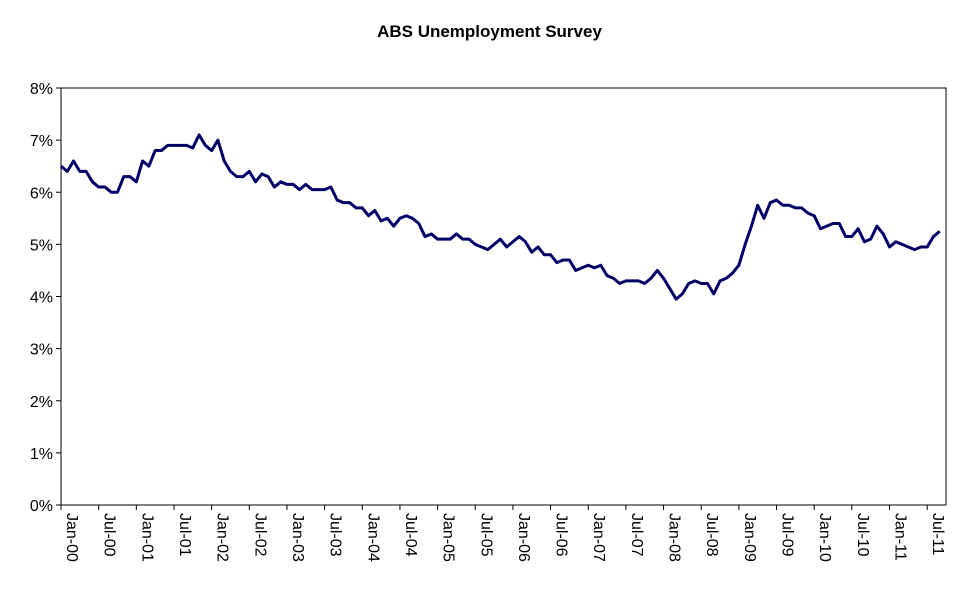 The height and width of the screenshot is (601, 979). Describe the element at coordinates (485, 535) in the screenshot. I see `x-tick-label: Jul-05` at that location.